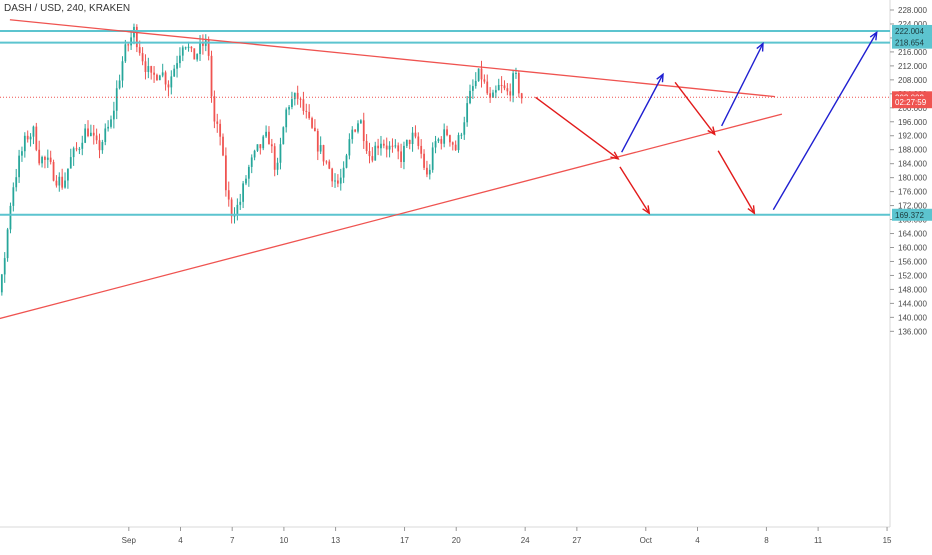  What do you see at coordinates (912, 136) in the screenshot?
I see `y-tick-label: 192.000` at bounding box center [912, 136].